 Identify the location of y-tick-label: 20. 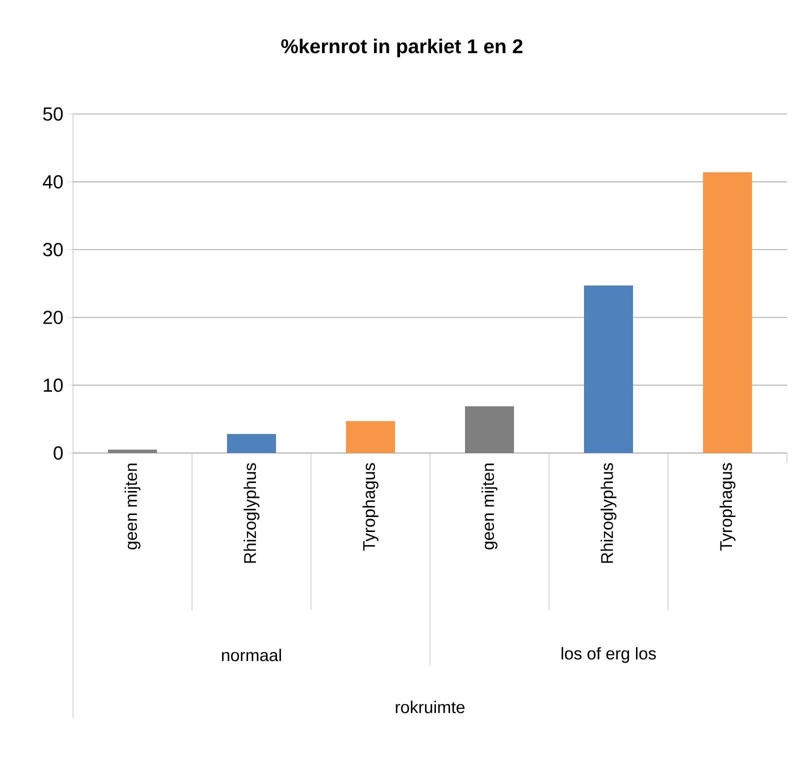
(53, 317).